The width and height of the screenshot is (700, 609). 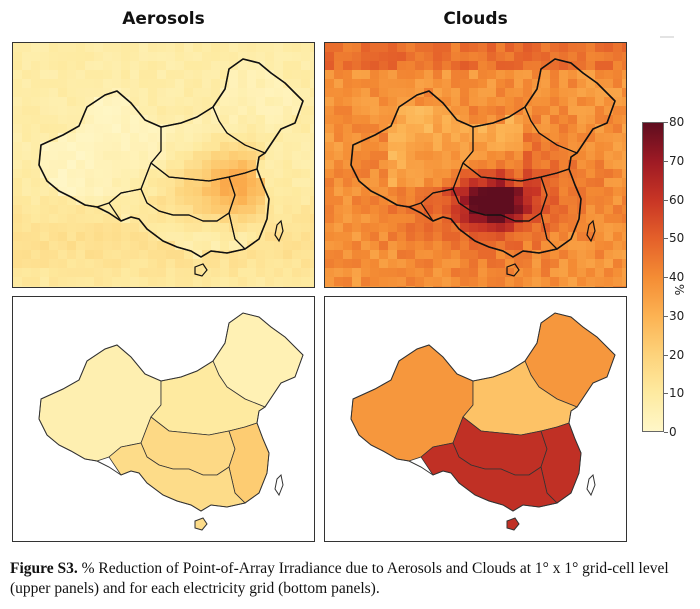 I want to click on clouds-outline, so click(x=483, y=158).